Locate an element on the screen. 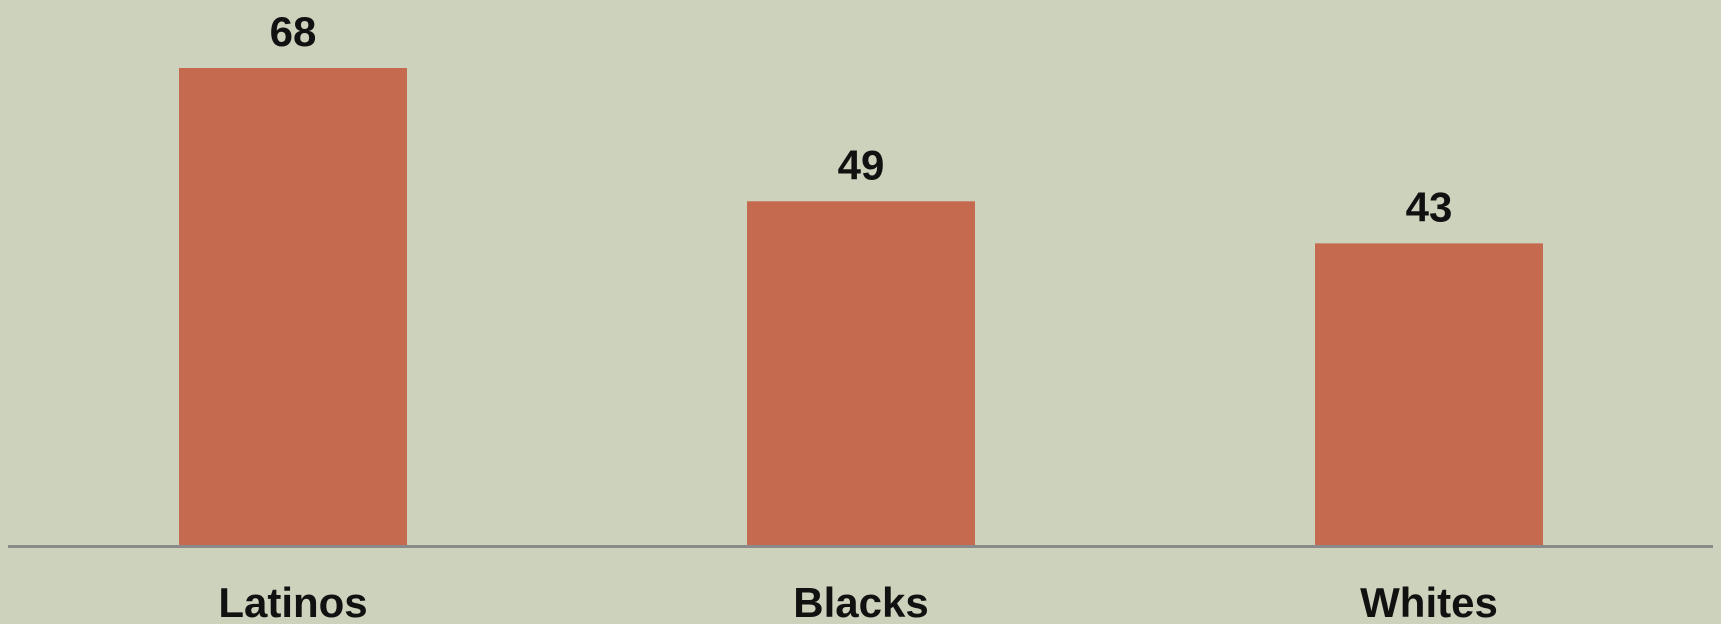 The image size is (1721, 624). value-label-latinos: 68 is located at coordinates (293, 31).